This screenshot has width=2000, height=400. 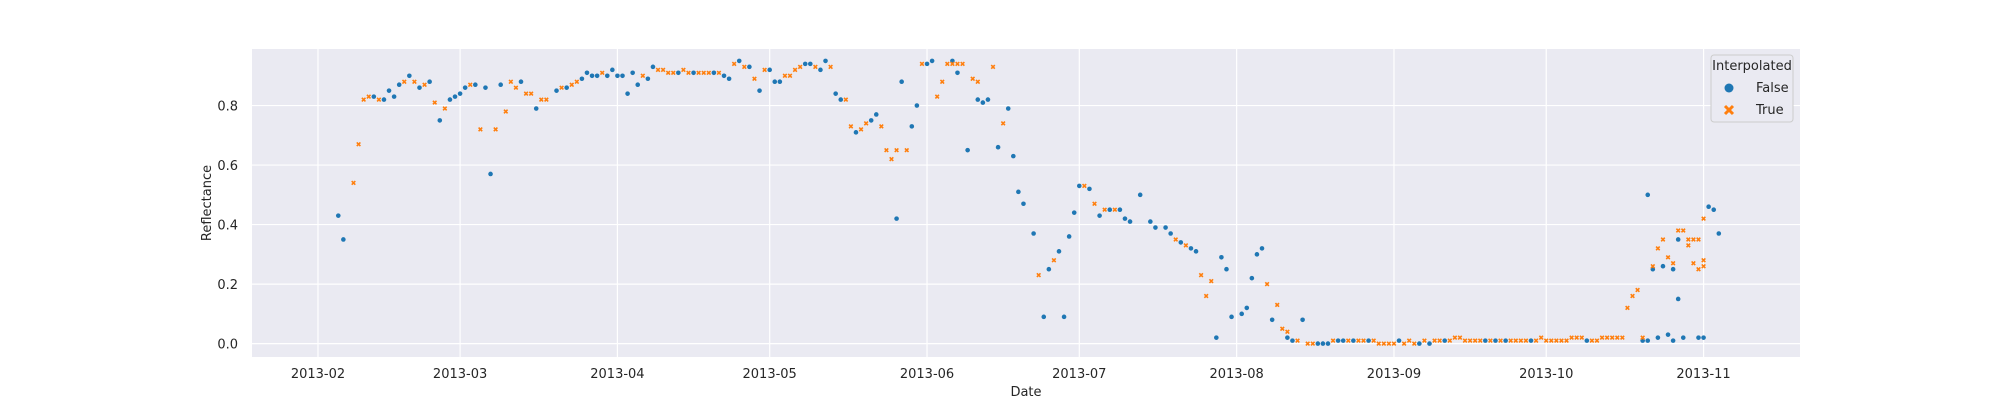 What do you see at coordinates (318, 374) in the screenshot?
I see `x-tick-label: 2013-02` at bounding box center [318, 374].